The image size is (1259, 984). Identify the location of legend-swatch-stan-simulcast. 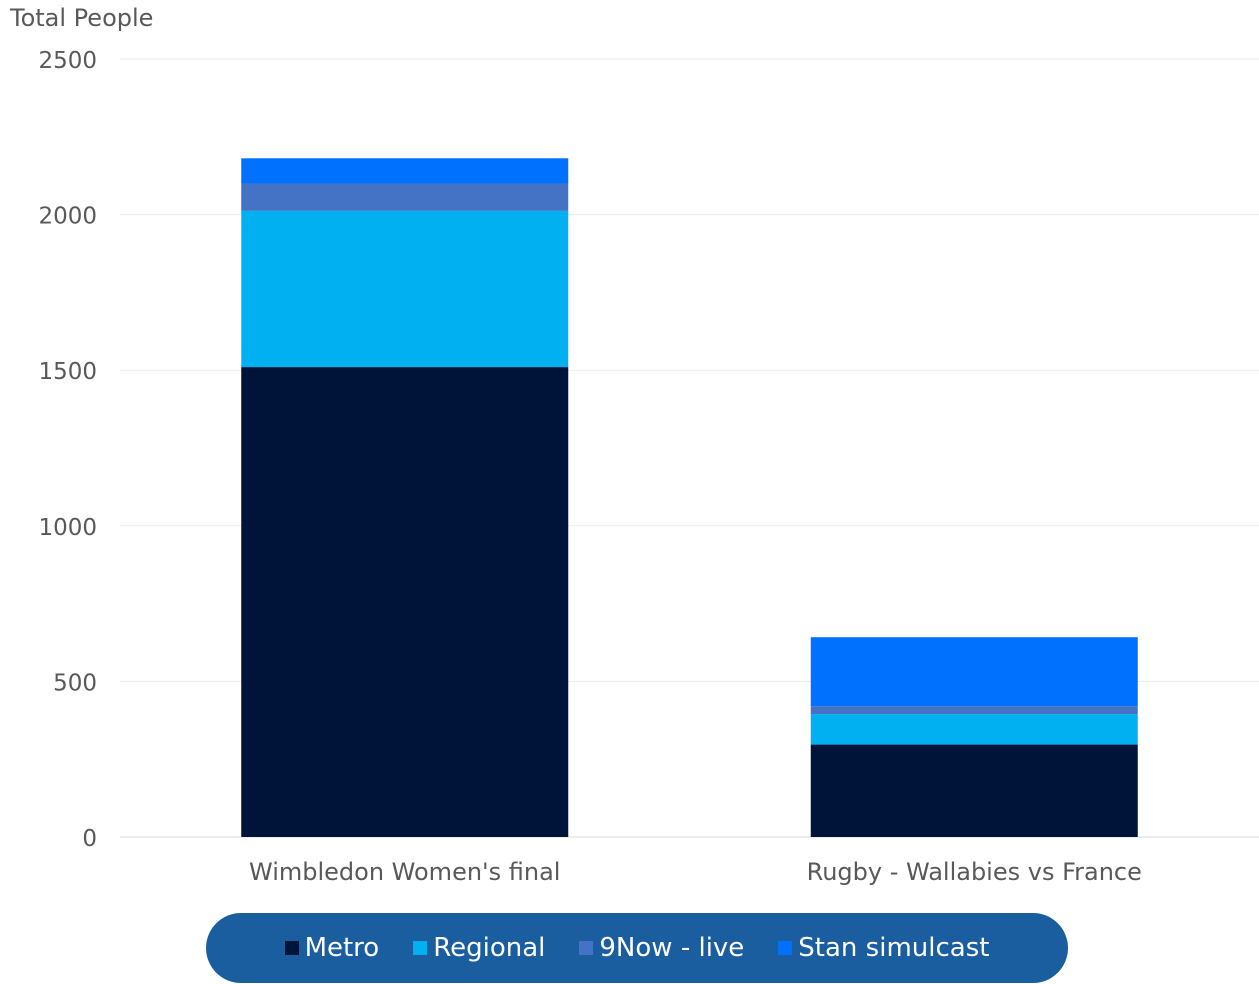
(785, 948).